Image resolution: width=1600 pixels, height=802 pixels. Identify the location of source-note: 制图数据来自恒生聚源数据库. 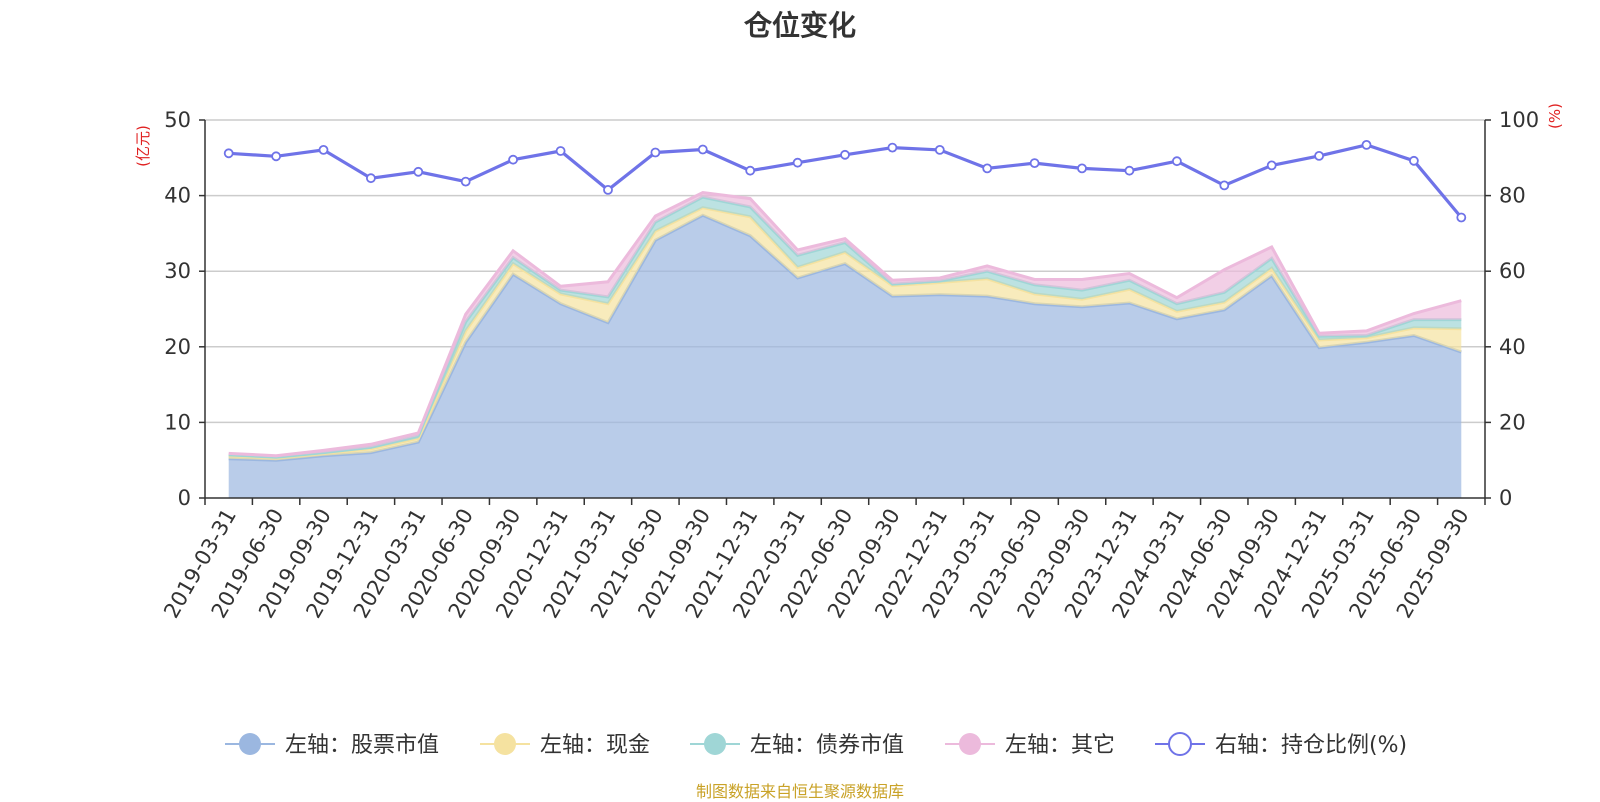
(799, 791).